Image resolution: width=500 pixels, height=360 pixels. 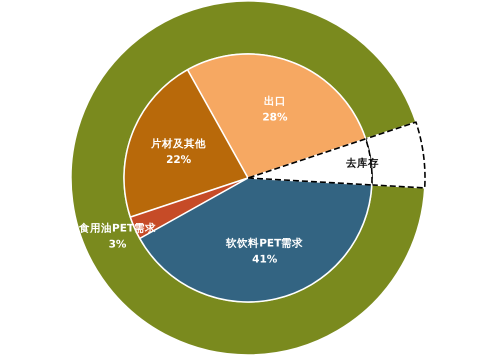 I want to click on slice-label: 片材及其他, so click(x=179, y=143).